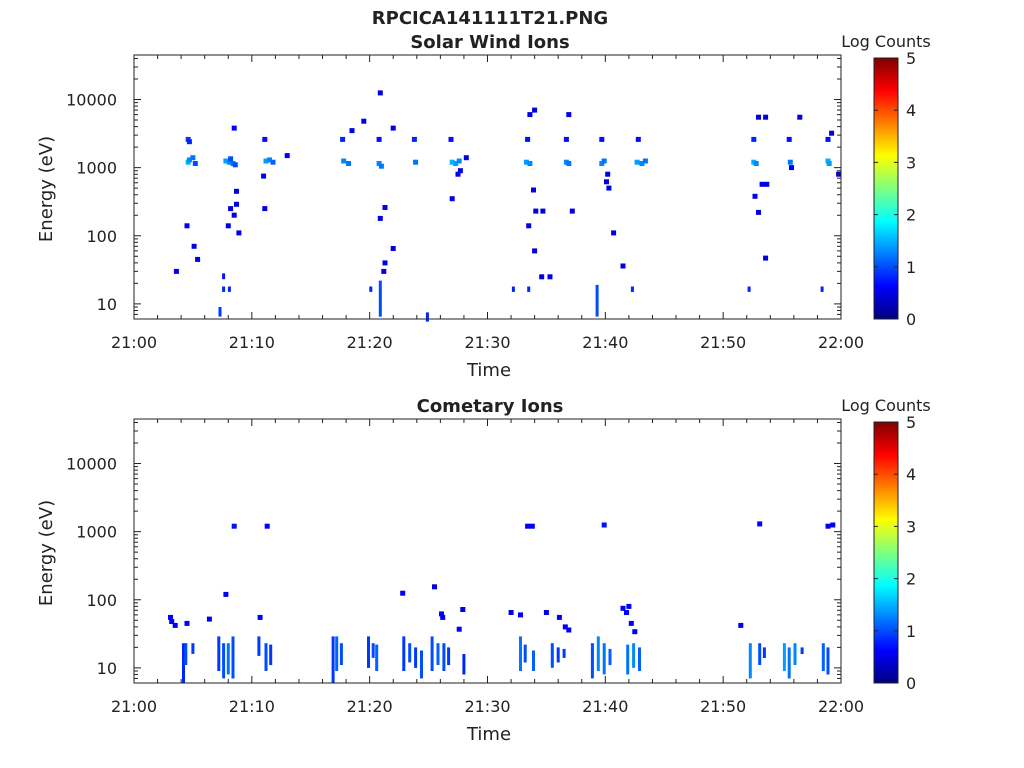  Describe the element at coordinates (91, 464) in the screenshot. I see `y-tick-label: 10000` at that location.